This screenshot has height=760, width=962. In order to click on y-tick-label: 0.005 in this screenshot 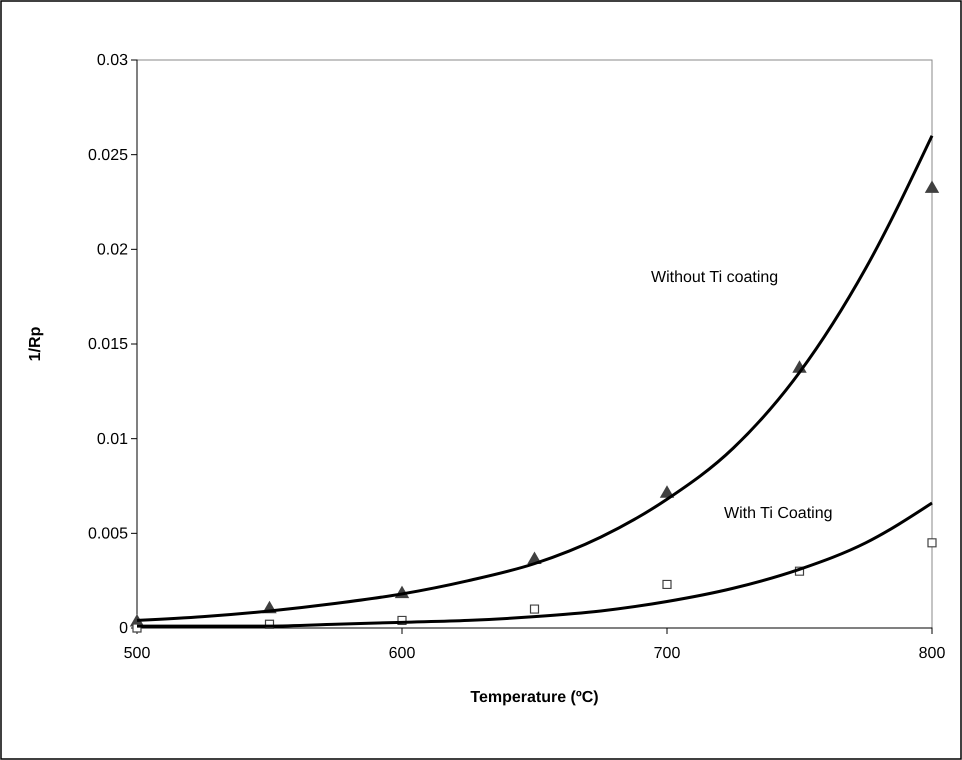, I will do `click(108, 533)`.